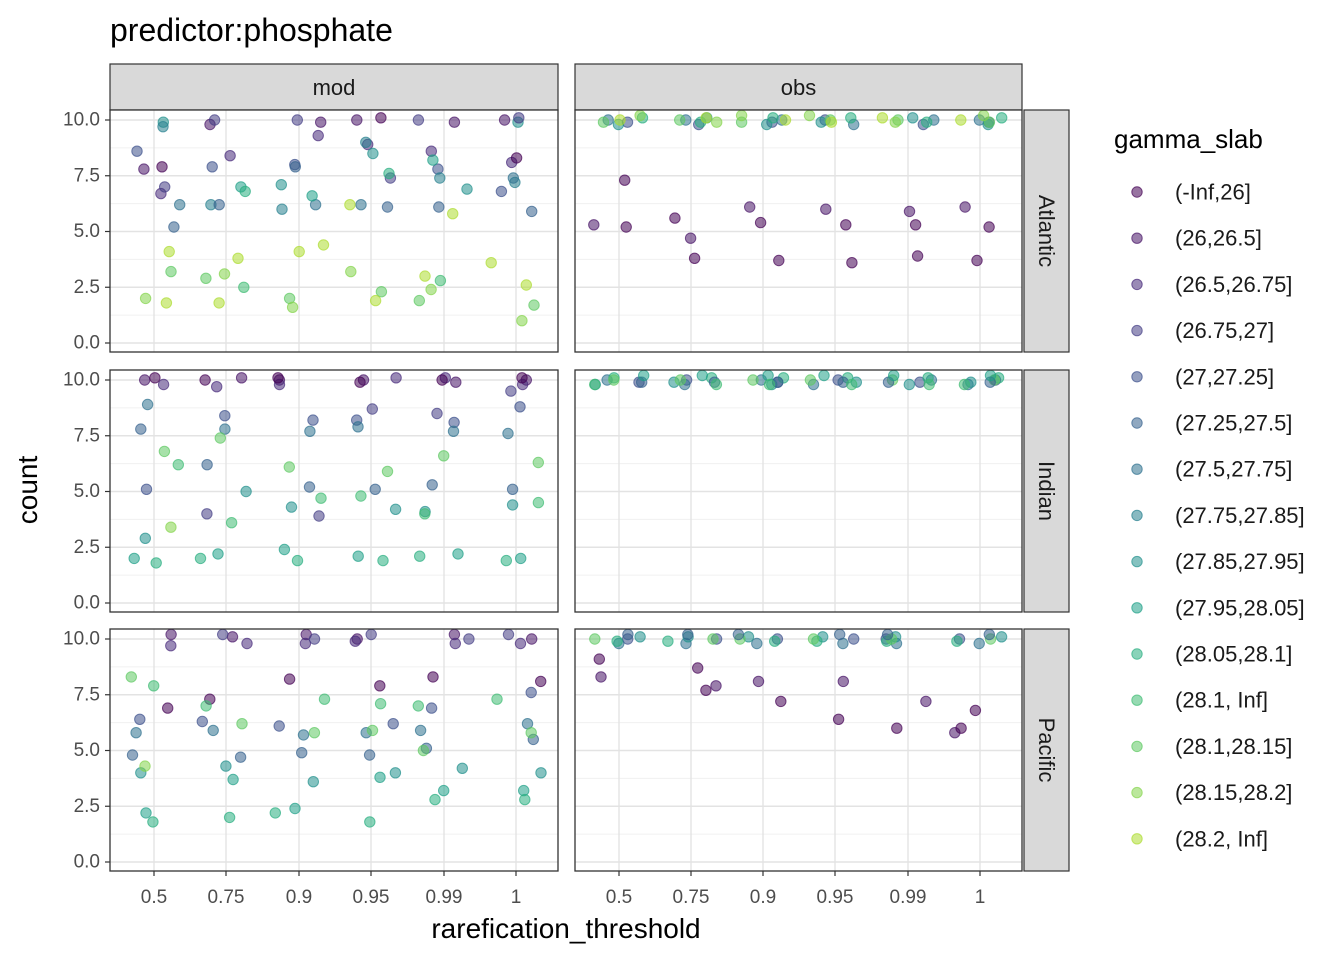 Image resolution: width=1344 pixels, height=965 pixels. What do you see at coordinates (251, 30) in the screenshot?
I see `chart-title: predictor:phosphate` at bounding box center [251, 30].